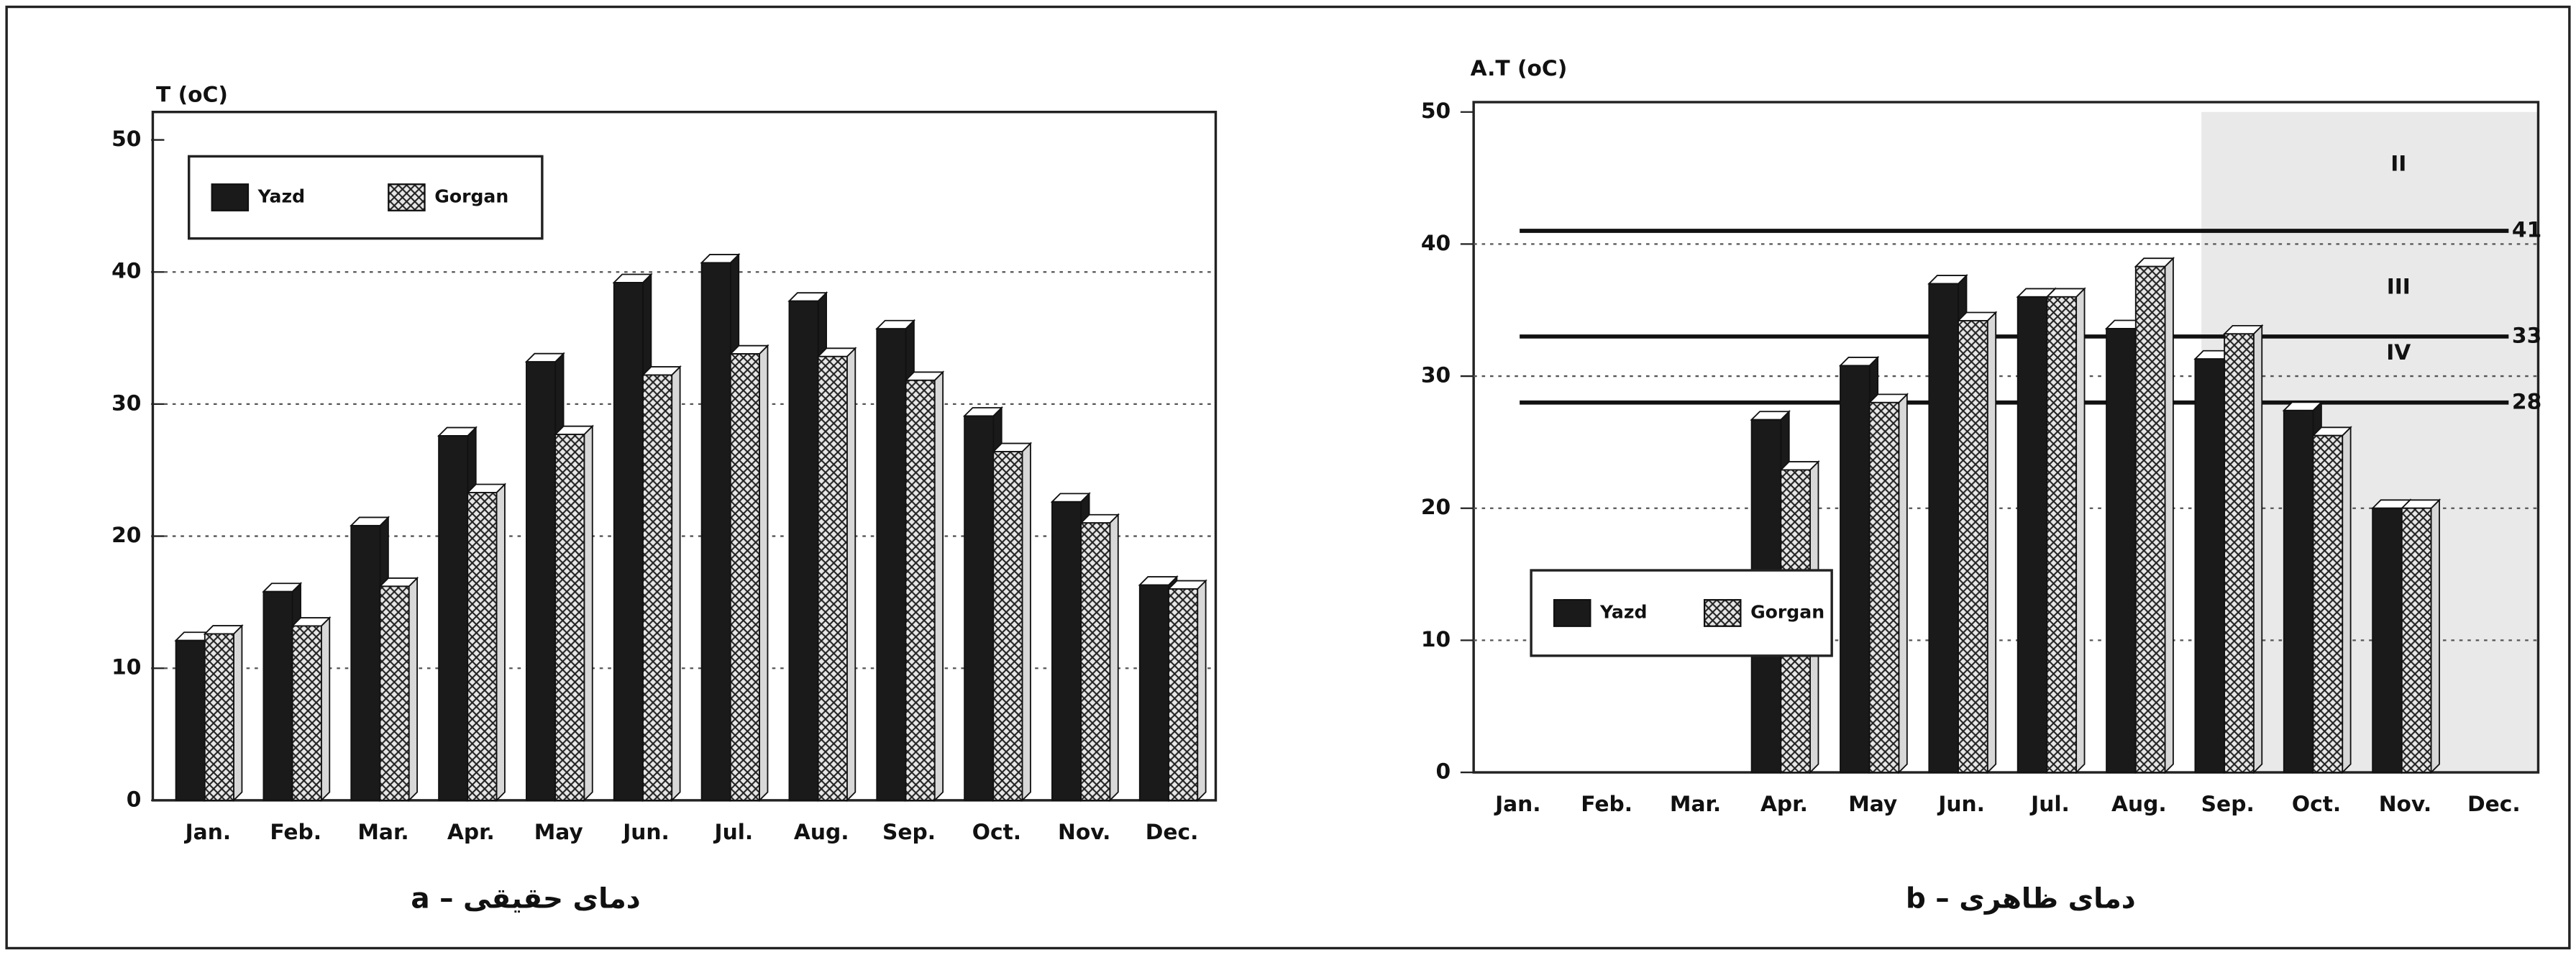 The image size is (2576, 955). Describe the element at coordinates (2021, 899) in the screenshot. I see `caption: b – دمای ظاهری` at that location.